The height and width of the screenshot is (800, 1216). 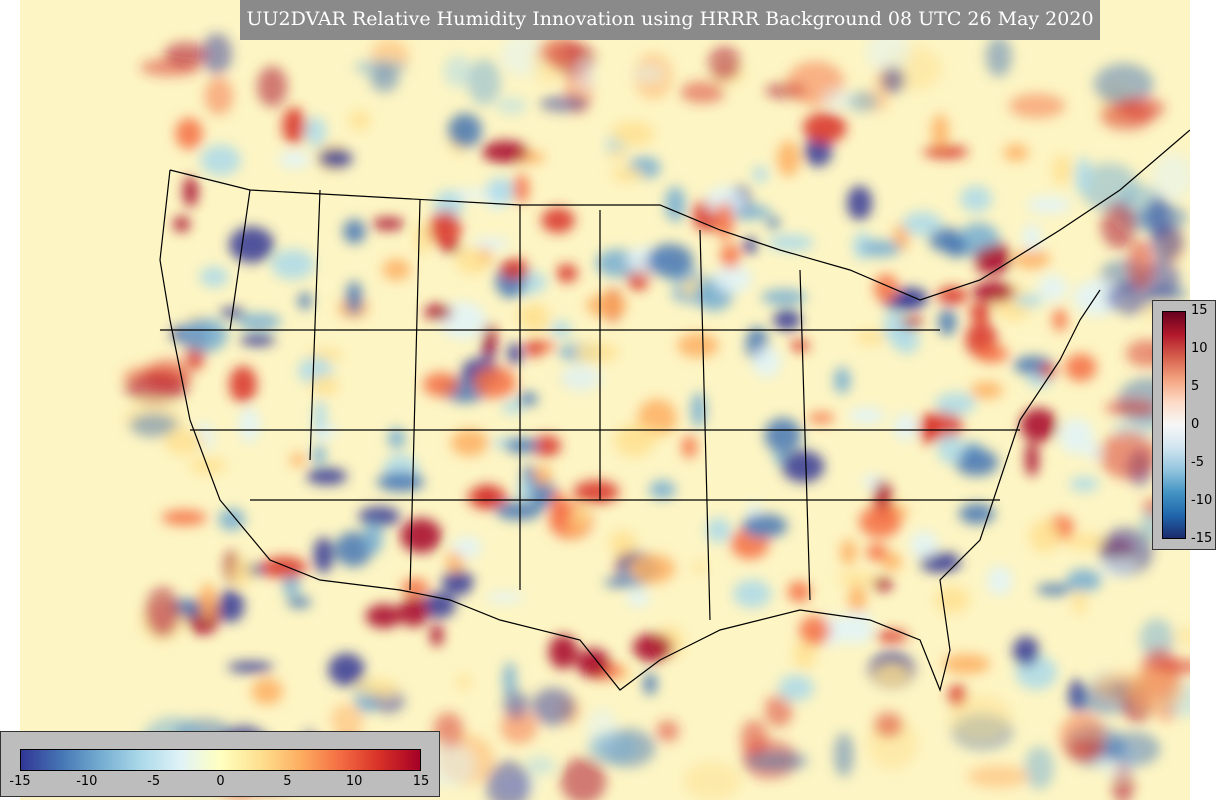 What do you see at coordinates (220, 764) in the screenshot?
I see `horizontal-colorbar: -15 -10 -5 0 5 10 15` at bounding box center [220, 764].